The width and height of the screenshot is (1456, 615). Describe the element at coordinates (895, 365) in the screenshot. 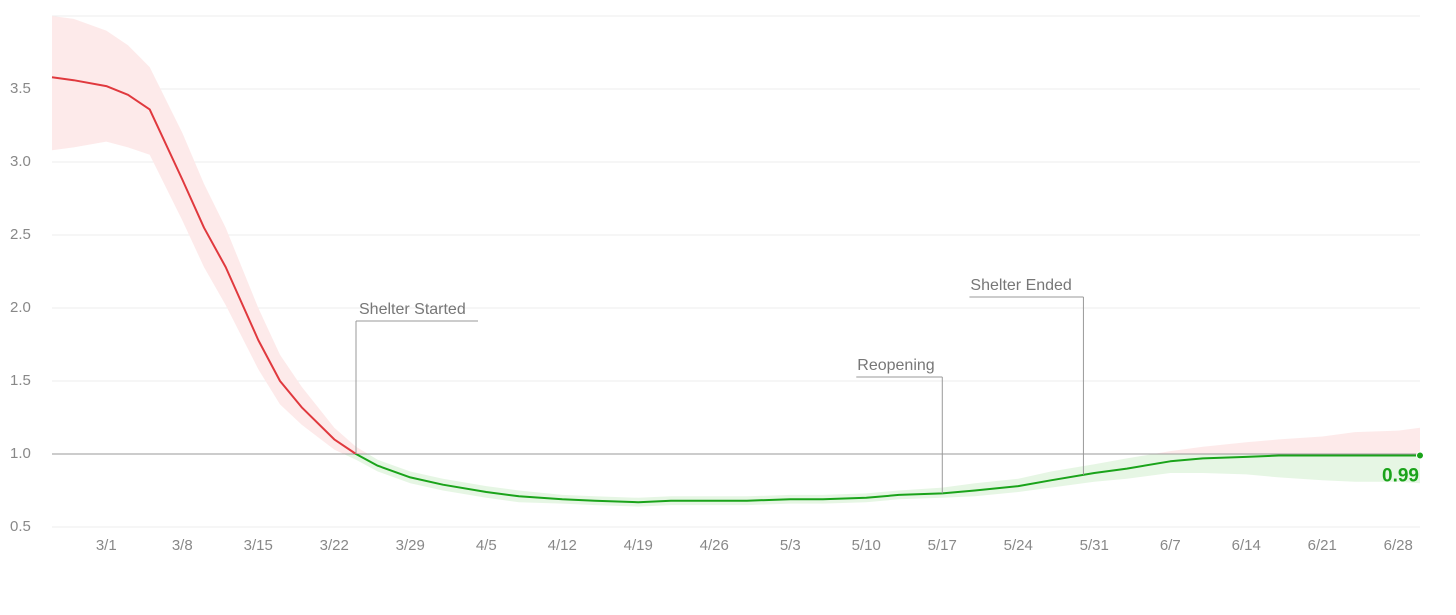

I see `annotation-label: Reopening` at that location.